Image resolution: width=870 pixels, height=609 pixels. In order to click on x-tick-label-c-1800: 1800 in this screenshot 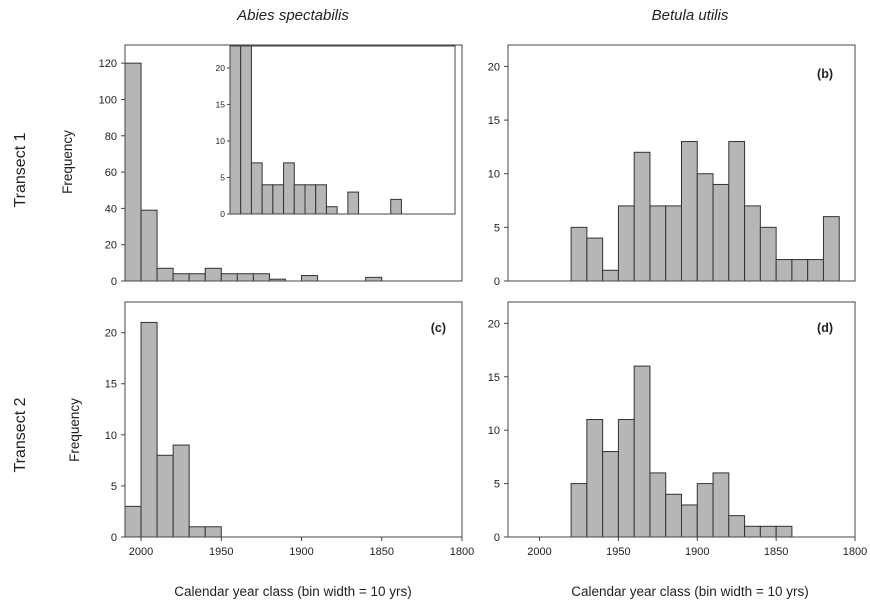, I will do `click(462, 552)`.